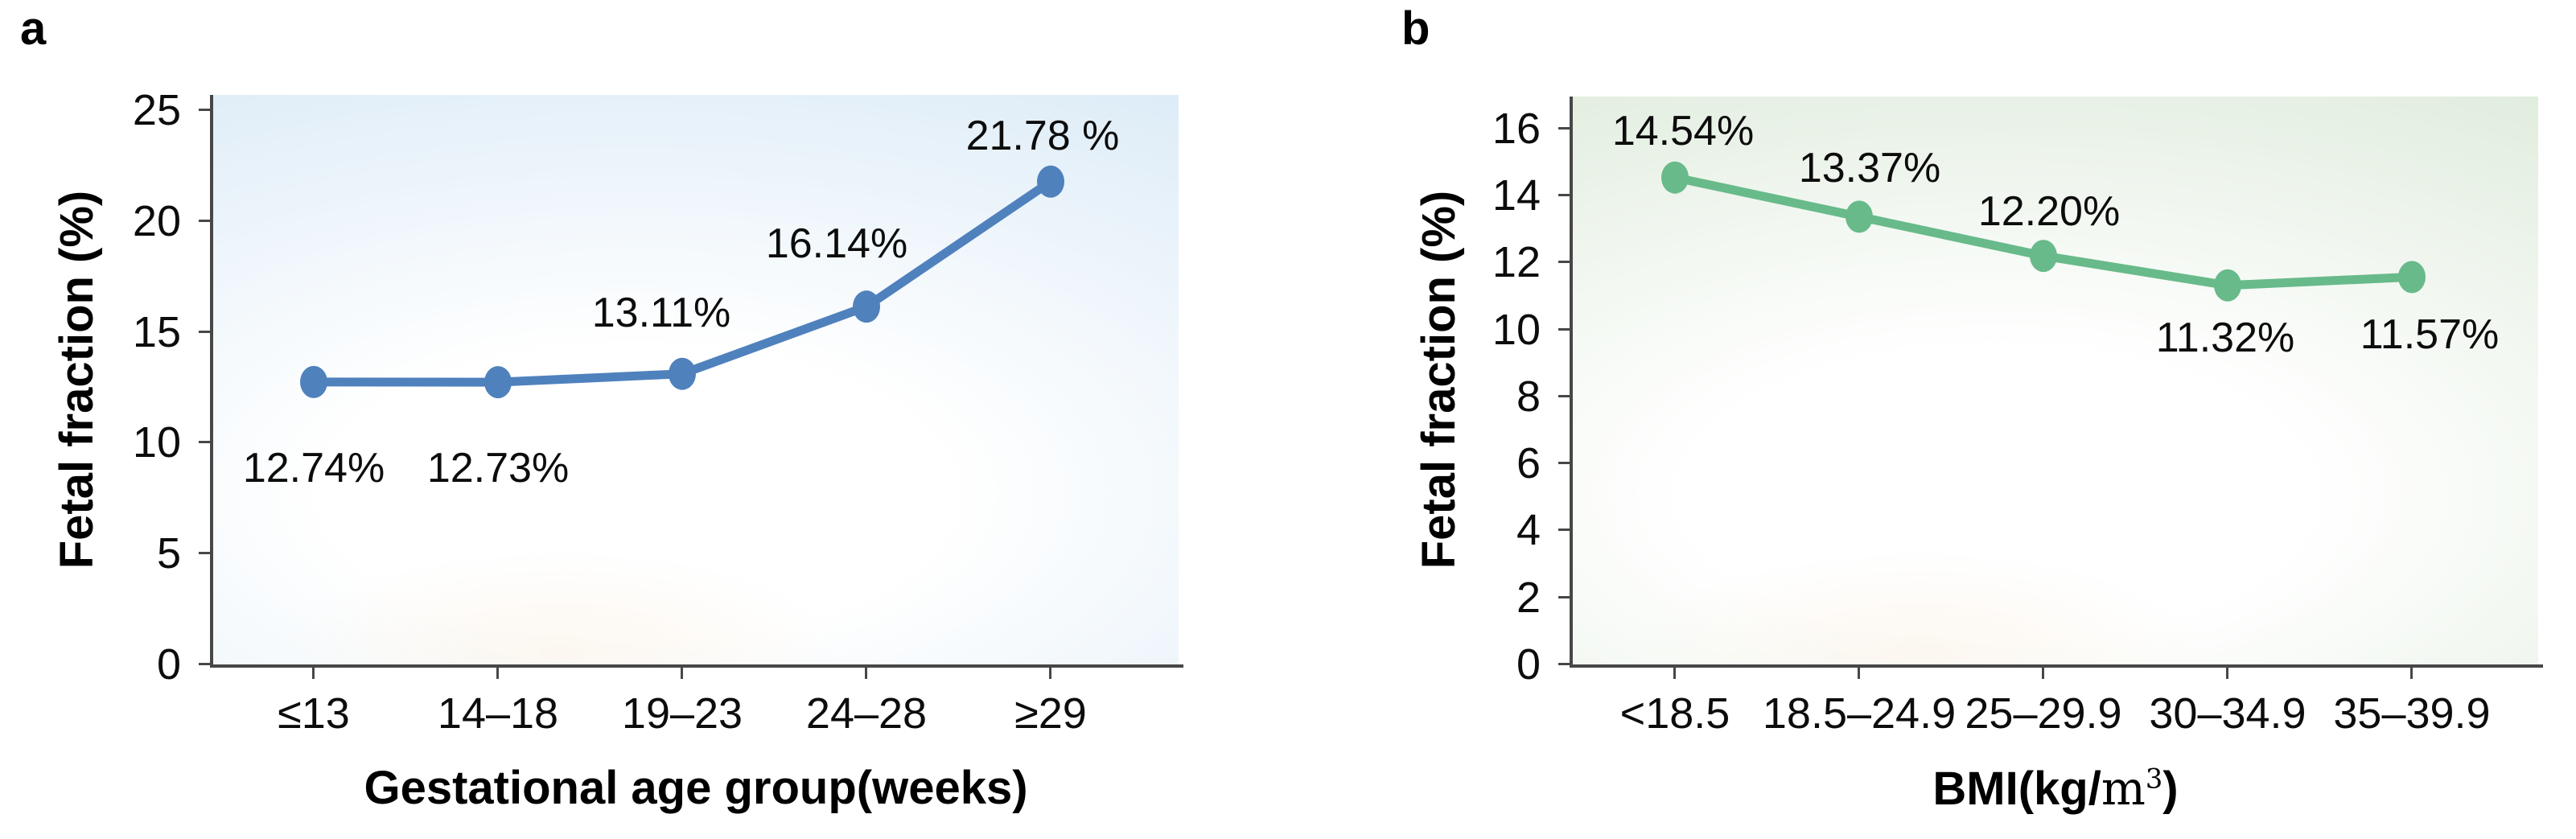 The height and width of the screenshot is (839, 2576). I want to click on y-tick-label: 16, so click(1516, 128).